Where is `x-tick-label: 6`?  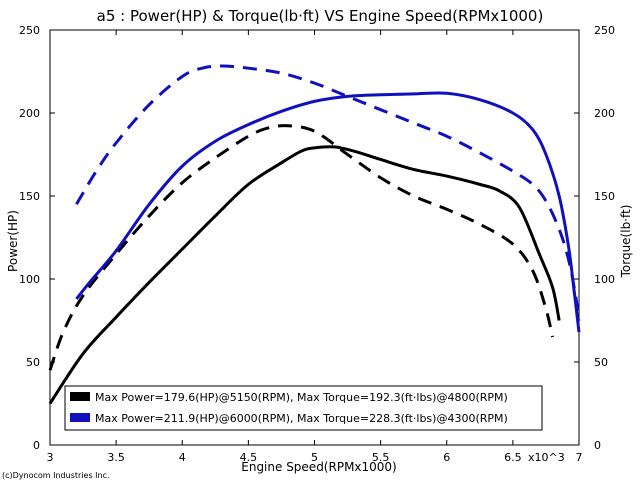 x-tick-label: 6 is located at coordinates (446, 457).